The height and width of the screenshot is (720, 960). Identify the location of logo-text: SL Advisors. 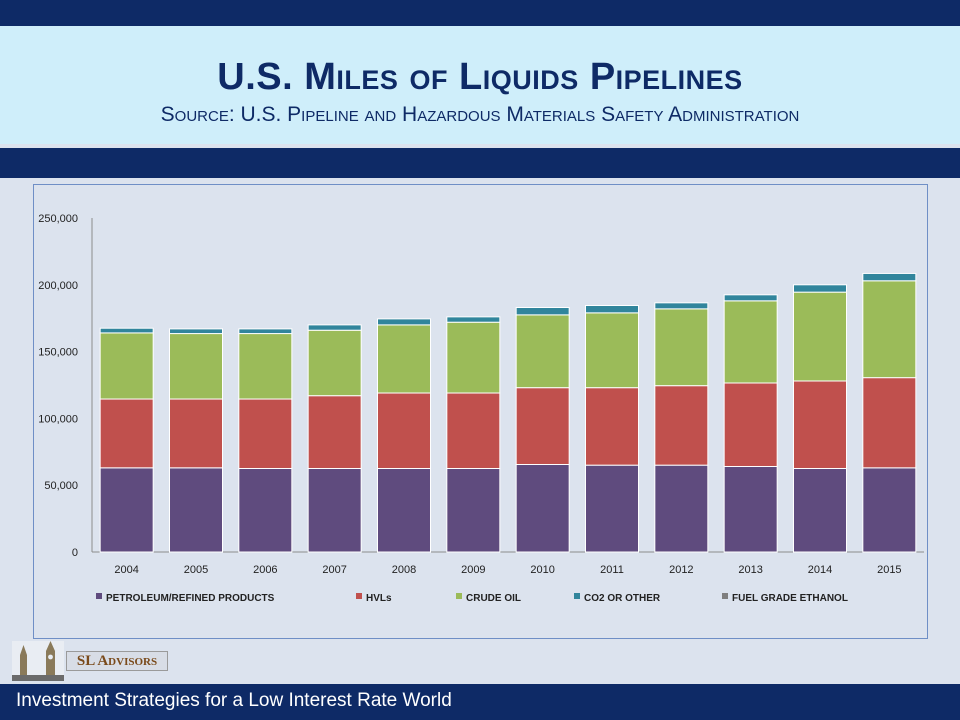
(117, 661).